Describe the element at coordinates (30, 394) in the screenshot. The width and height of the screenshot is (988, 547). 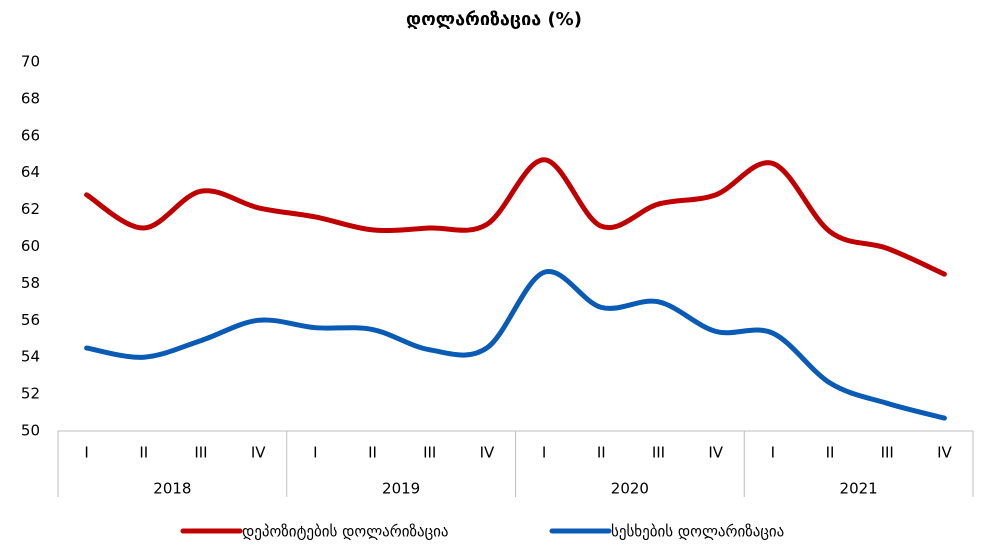
I see `y-tick-label: 52` at that location.